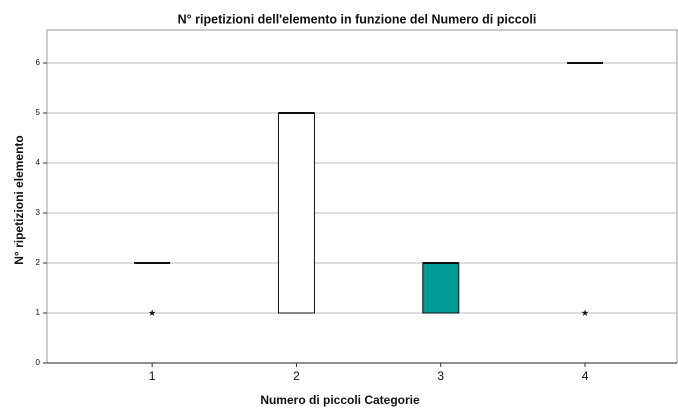  What do you see at coordinates (296, 376) in the screenshot?
I see `x-tick-label: 2` at bounding box center [296, 376].